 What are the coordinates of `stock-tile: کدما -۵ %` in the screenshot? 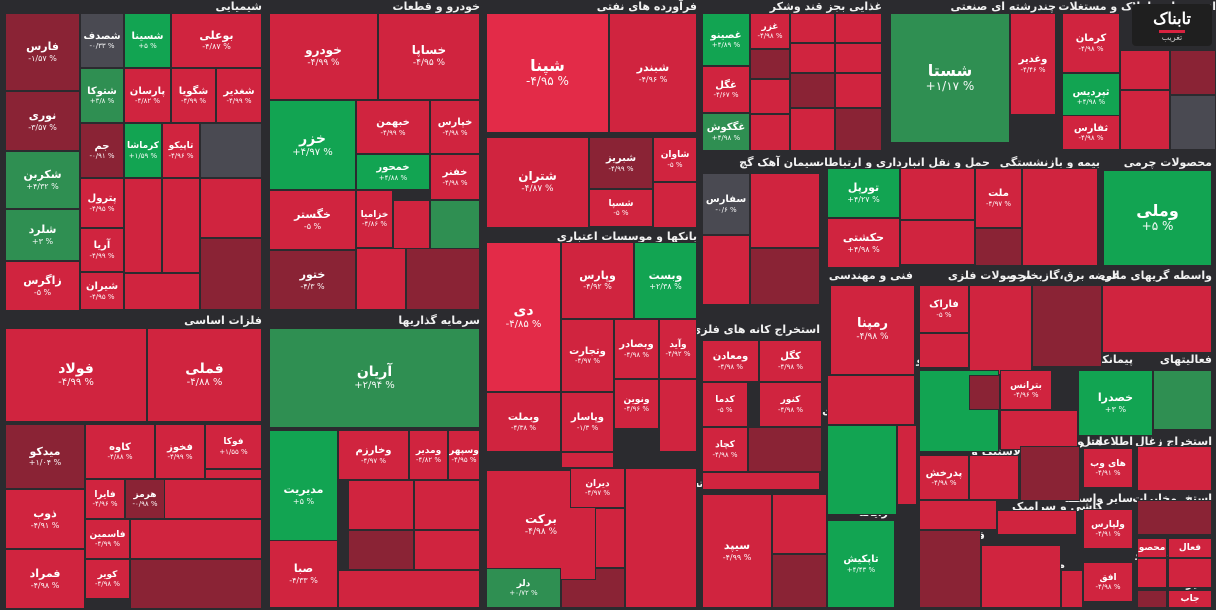 It's located at (725, 404).